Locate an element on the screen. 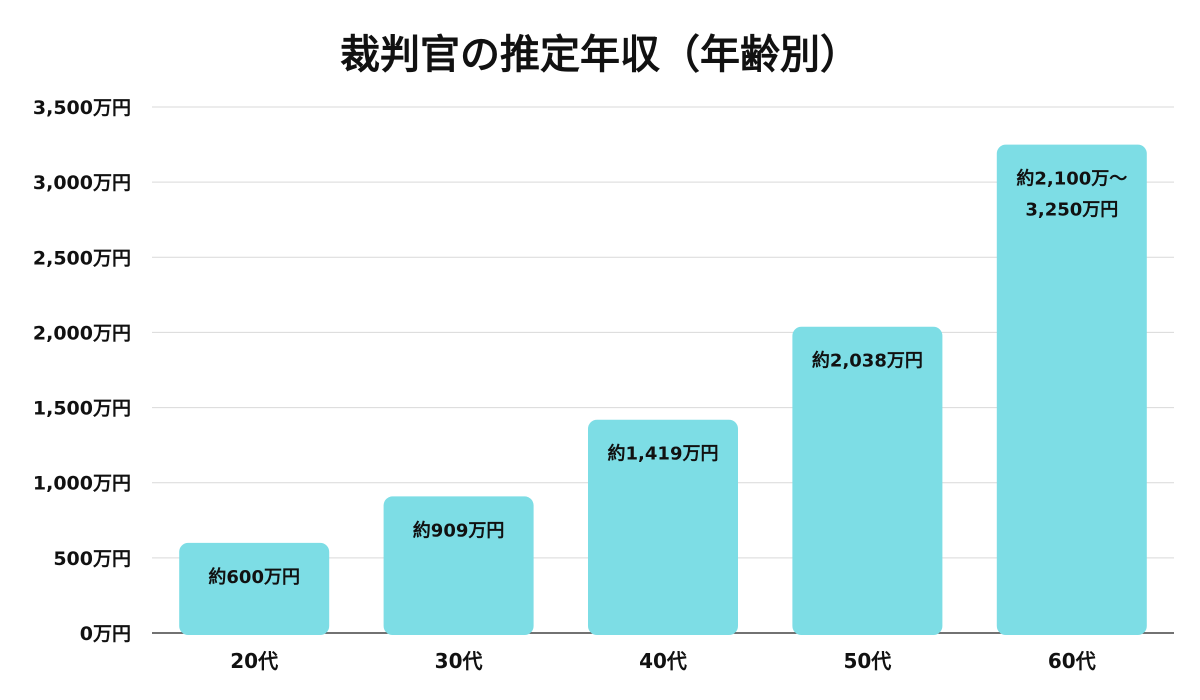 This screenshot has height=700, width=1200. chart-title: 裁判官の推定年収（年齢別） is located at coordinates (600, 55).